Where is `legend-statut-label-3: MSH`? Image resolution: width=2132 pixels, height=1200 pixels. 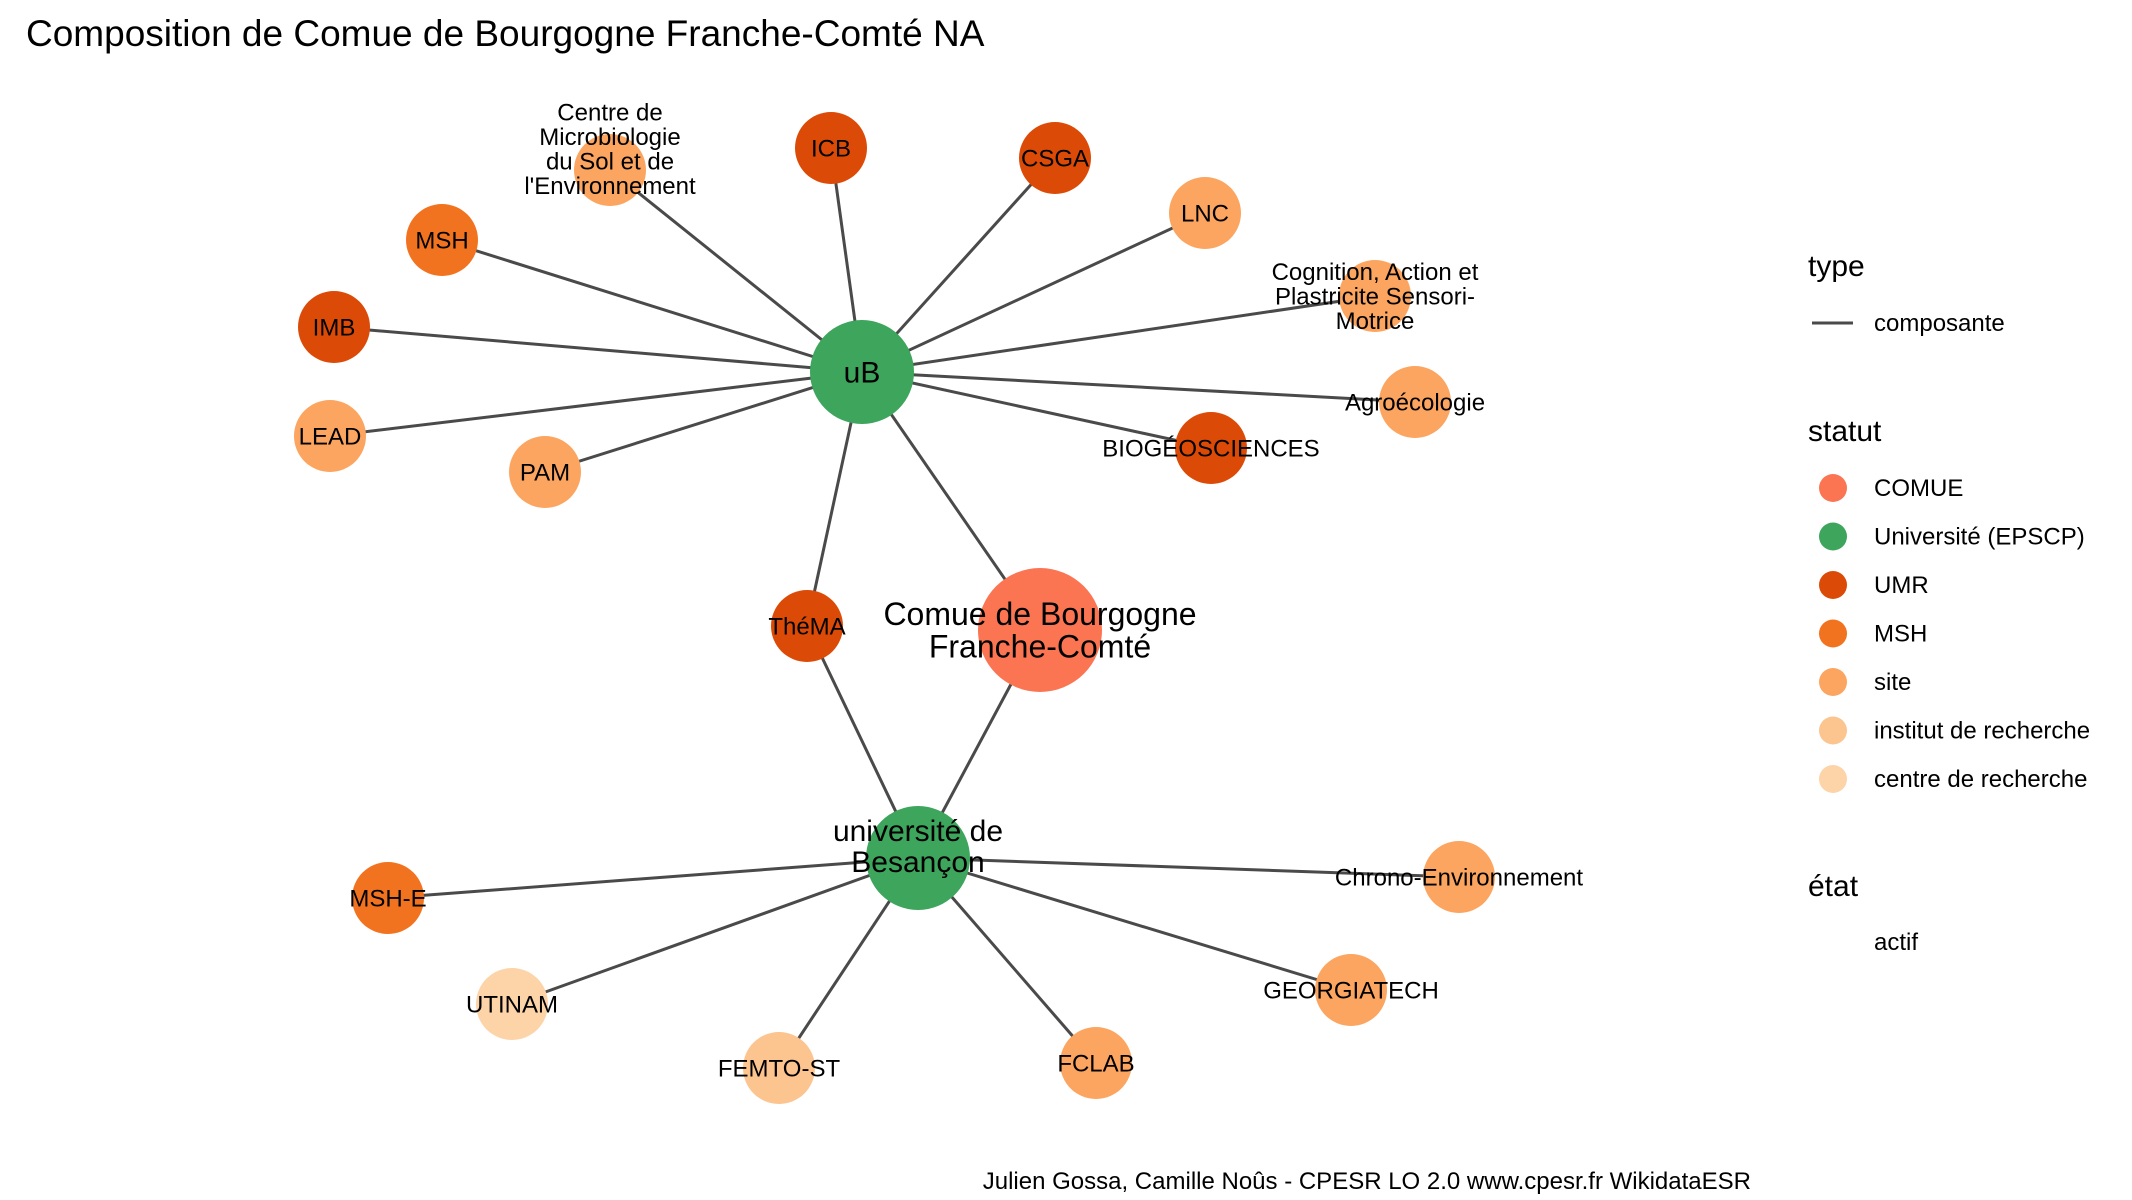 legend-statut-label-3: MSH is located at coordinates (1900, 634).